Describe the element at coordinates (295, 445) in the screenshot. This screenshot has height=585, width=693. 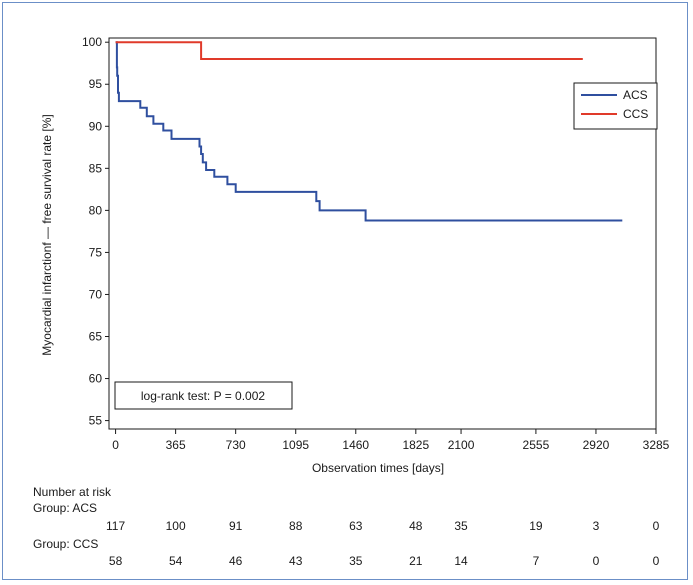
I see `x-tick-label: 1095` at that location.